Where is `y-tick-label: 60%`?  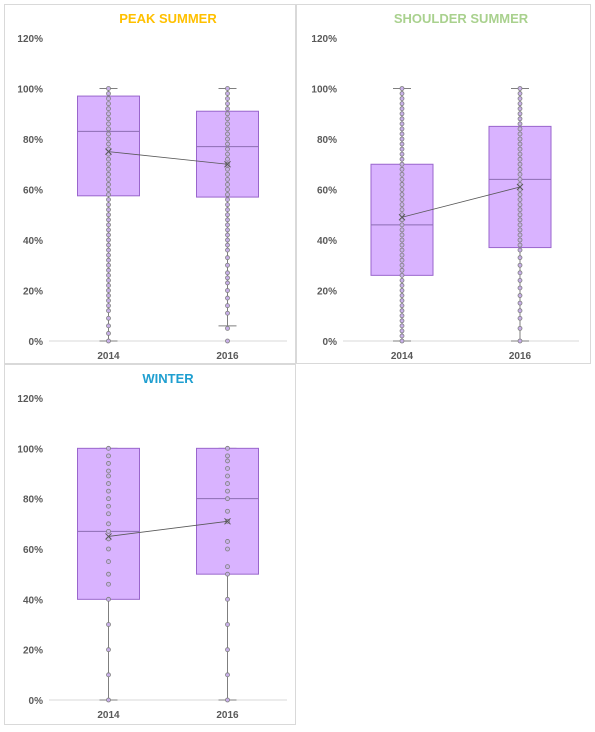
y-tick-label: 60% is located at coordinates (33, 550).